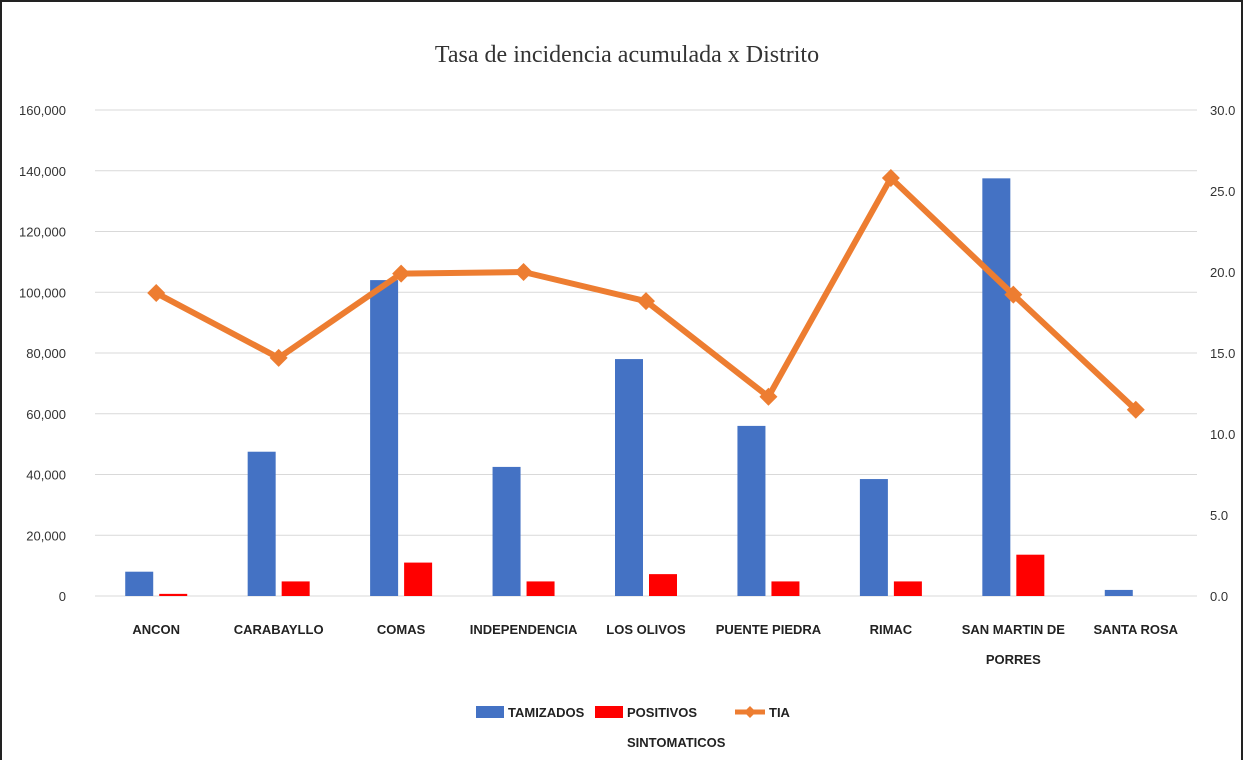 This screenshot has width=1243, height=760. Describe the element at coordinates (46, 475) in the screenshot. I see `left-tick-label: 40,000` at that location.